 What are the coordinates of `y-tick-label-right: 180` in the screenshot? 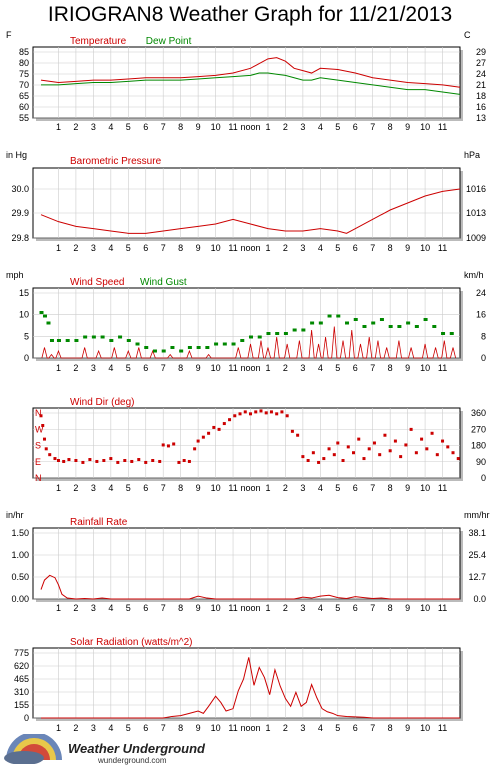 It's located at (478, 446).